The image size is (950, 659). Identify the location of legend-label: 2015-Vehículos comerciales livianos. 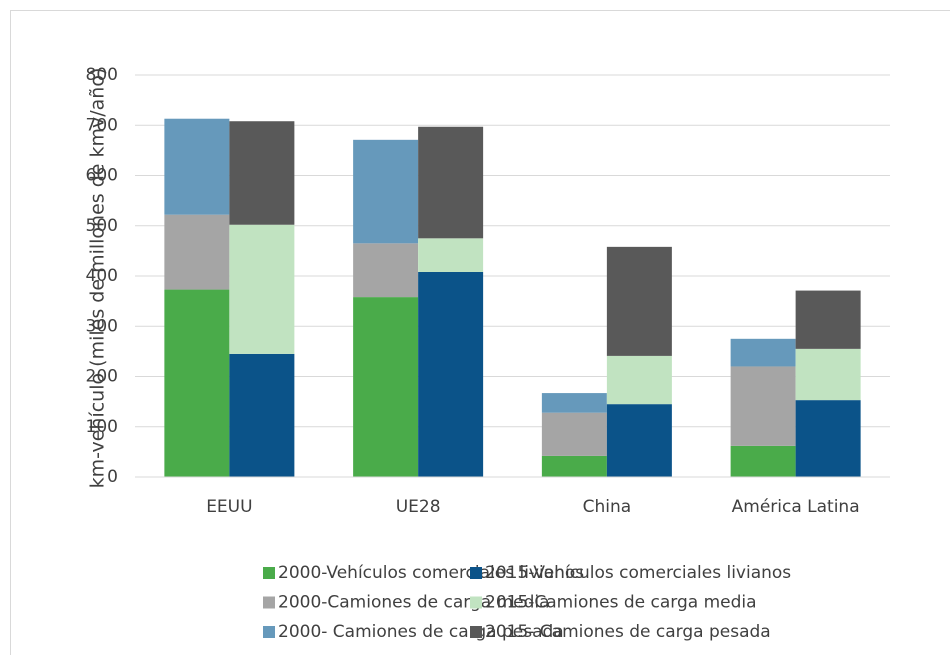
(638, 573).